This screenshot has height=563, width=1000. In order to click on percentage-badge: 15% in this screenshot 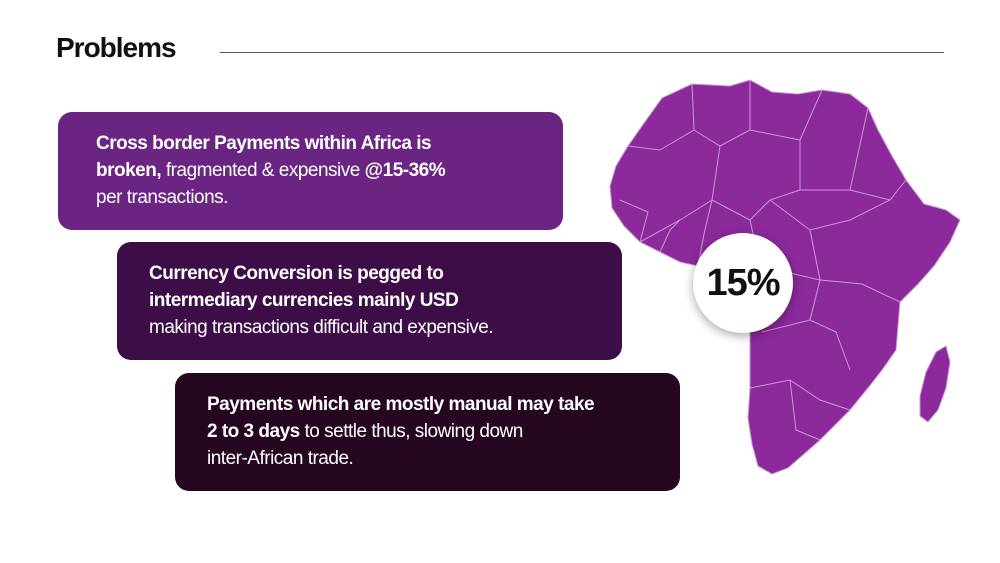, I will do `click(743, 283)`.